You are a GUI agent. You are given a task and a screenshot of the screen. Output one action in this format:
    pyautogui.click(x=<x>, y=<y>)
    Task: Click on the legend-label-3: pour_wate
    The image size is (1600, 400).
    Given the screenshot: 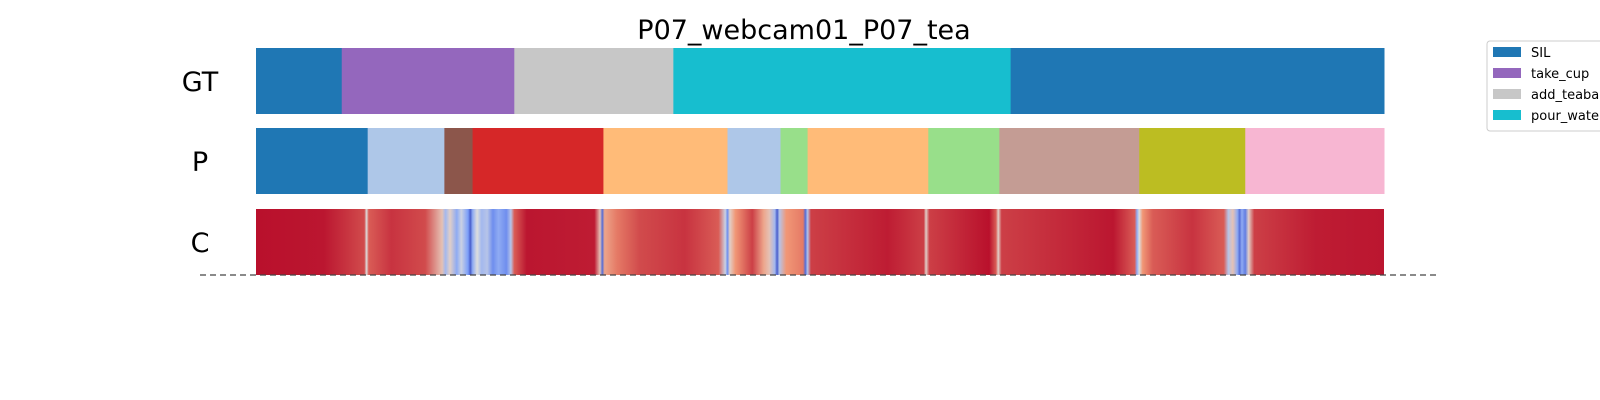 What is the action you would take?
    pyautogui.click(x=1565, y=116)
    